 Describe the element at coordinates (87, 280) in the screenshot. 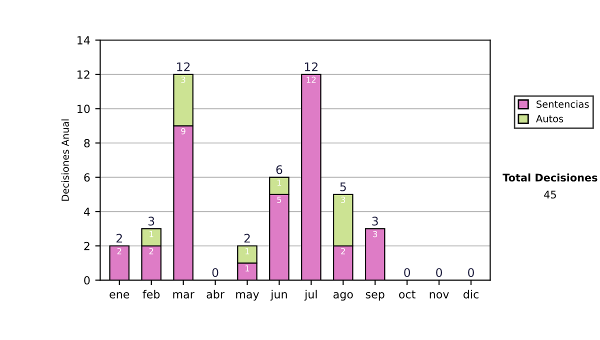

I see `y-tick-label: 0` at that location.